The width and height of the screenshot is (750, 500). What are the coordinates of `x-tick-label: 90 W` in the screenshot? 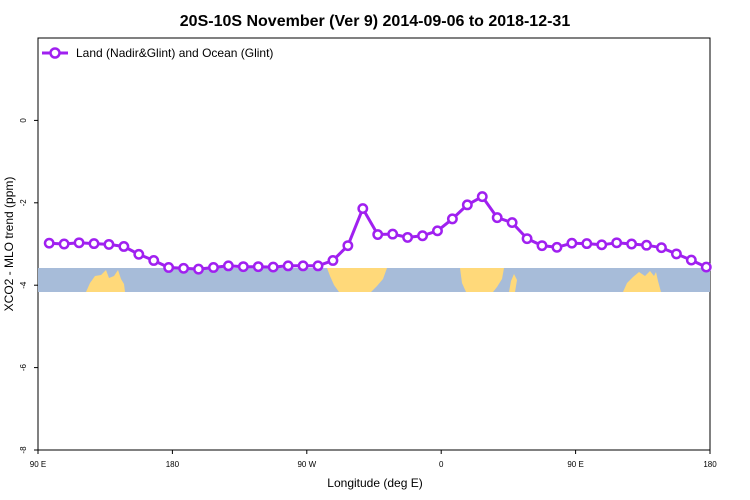 It's located at (306, 464).